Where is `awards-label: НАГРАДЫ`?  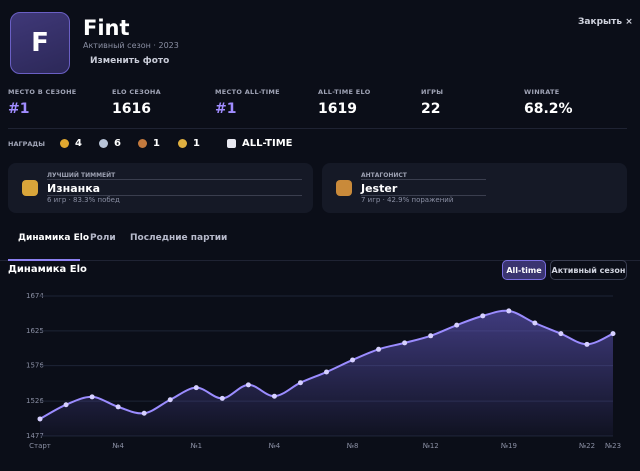 awards-label: НАГРАДЫ is located at coordinates (26, 144).